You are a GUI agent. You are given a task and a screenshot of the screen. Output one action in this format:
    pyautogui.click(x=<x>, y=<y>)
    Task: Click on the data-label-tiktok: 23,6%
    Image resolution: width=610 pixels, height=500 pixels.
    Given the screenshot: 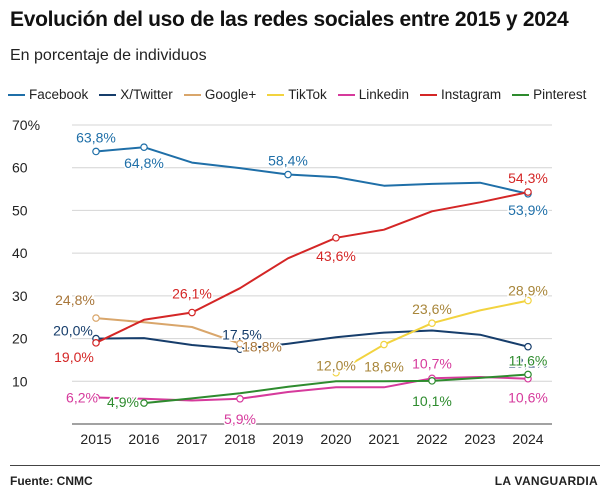 What is the action you would take?
    pyautogui.click(x=432, y=309)
    